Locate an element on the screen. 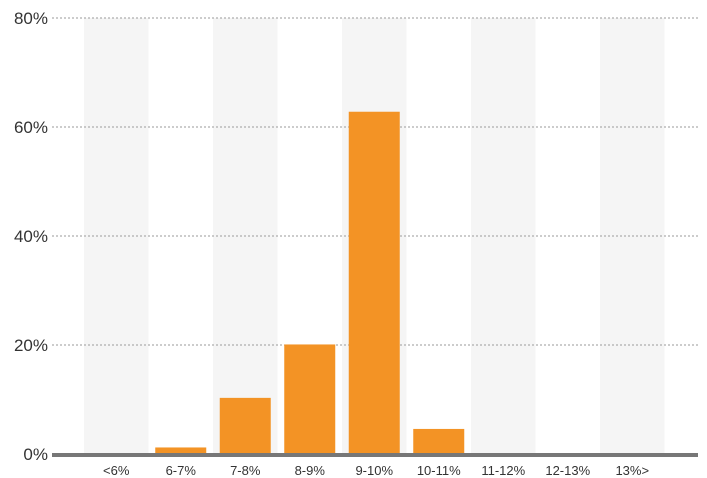  x-tick-label: 7-8% is located at coordinates (245, 470).